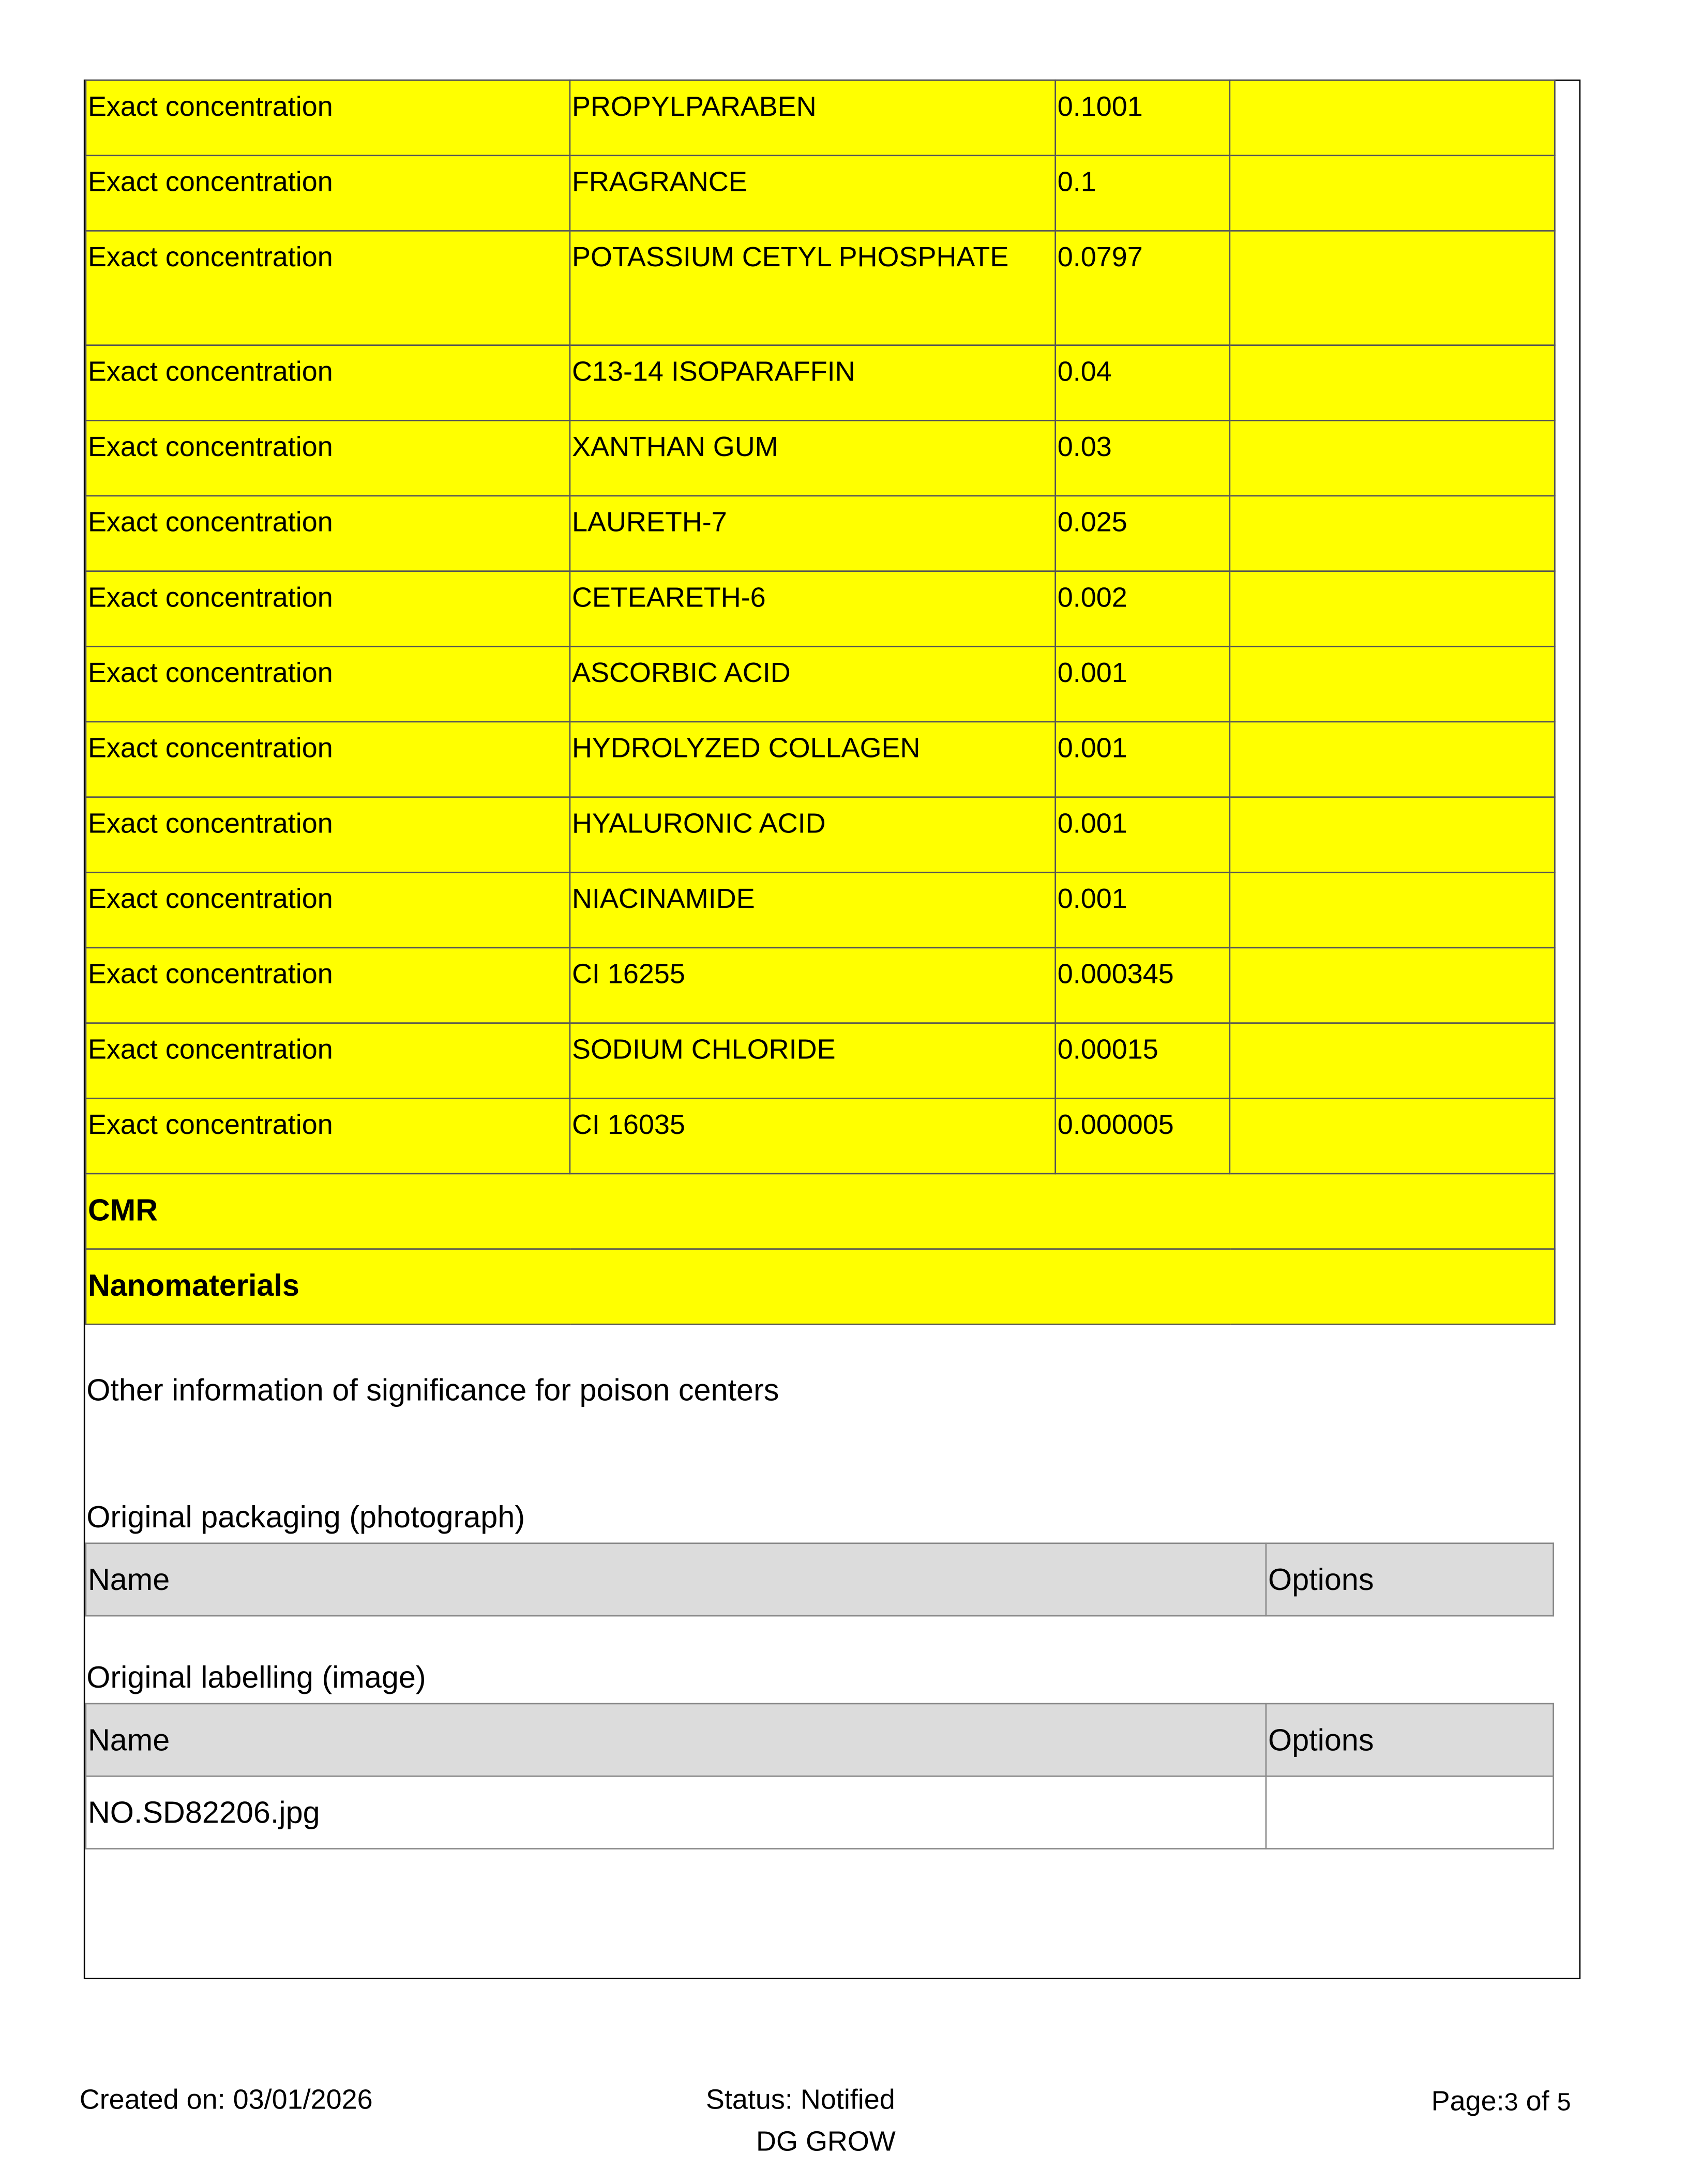  I want to click on table-row: Exact concentration LAURETH-7 0.025, so click(821, 534).